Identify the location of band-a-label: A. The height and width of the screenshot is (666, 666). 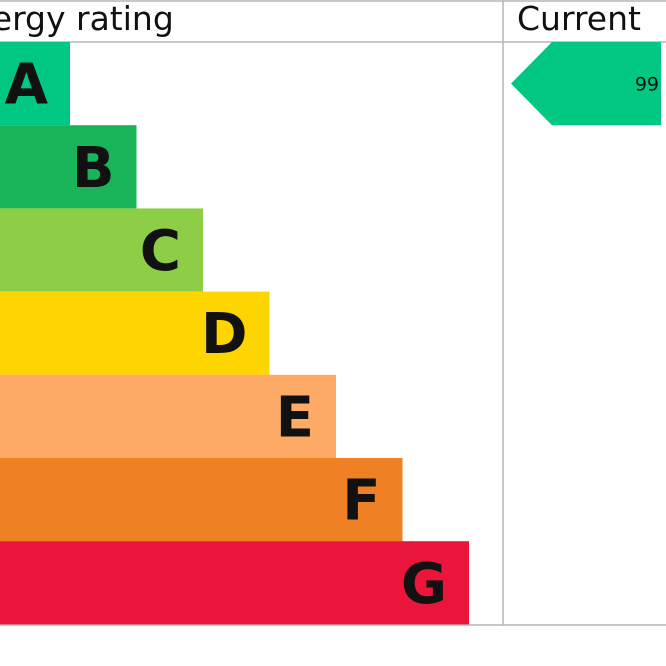
(27, 85).